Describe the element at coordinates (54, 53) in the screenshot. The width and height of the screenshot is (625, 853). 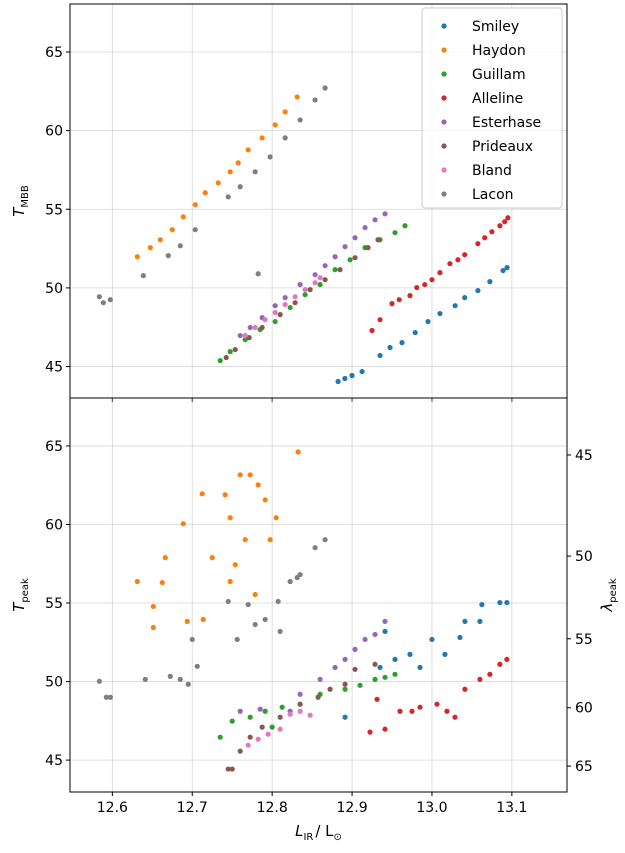
I see `y-tick-label: 65` at that location.